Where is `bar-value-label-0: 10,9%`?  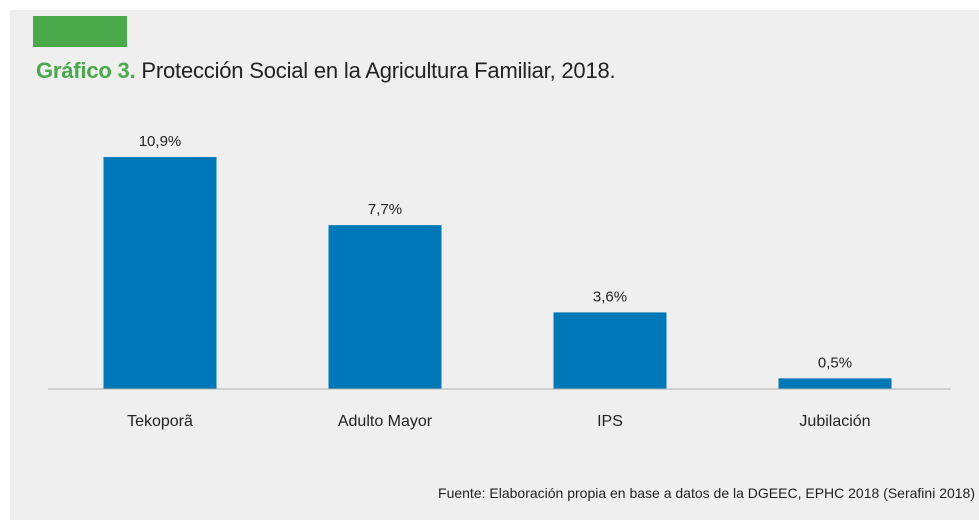 bar-value-label-0: 10,9% is located at coordinates (160, 141).